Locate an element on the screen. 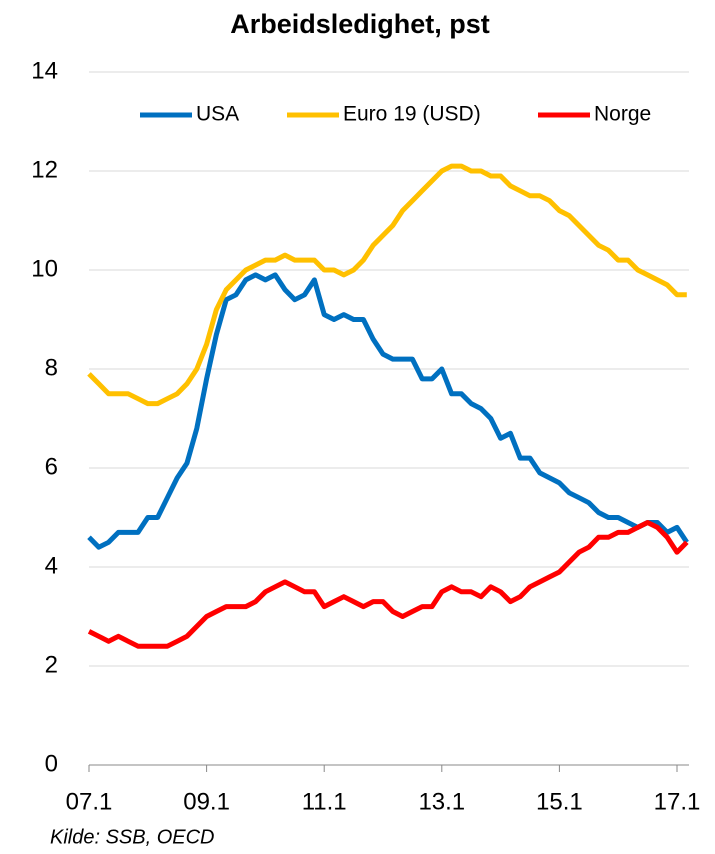 The width and height of the screenshot is (715, 854). chart-title: Arbeidsledighet, pst is located at coordinates (360, 24).